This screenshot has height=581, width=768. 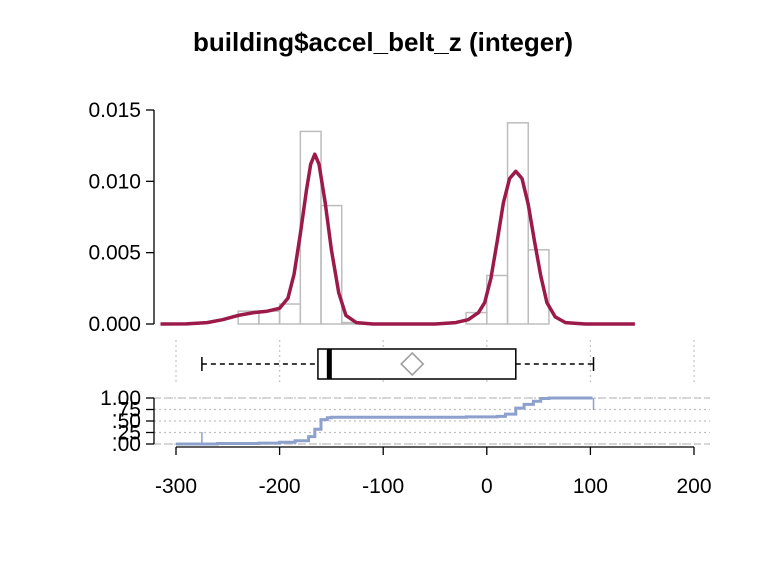 I want to click on chart-title: building$accel_belt_z (integer), so click(x=383, y=42).